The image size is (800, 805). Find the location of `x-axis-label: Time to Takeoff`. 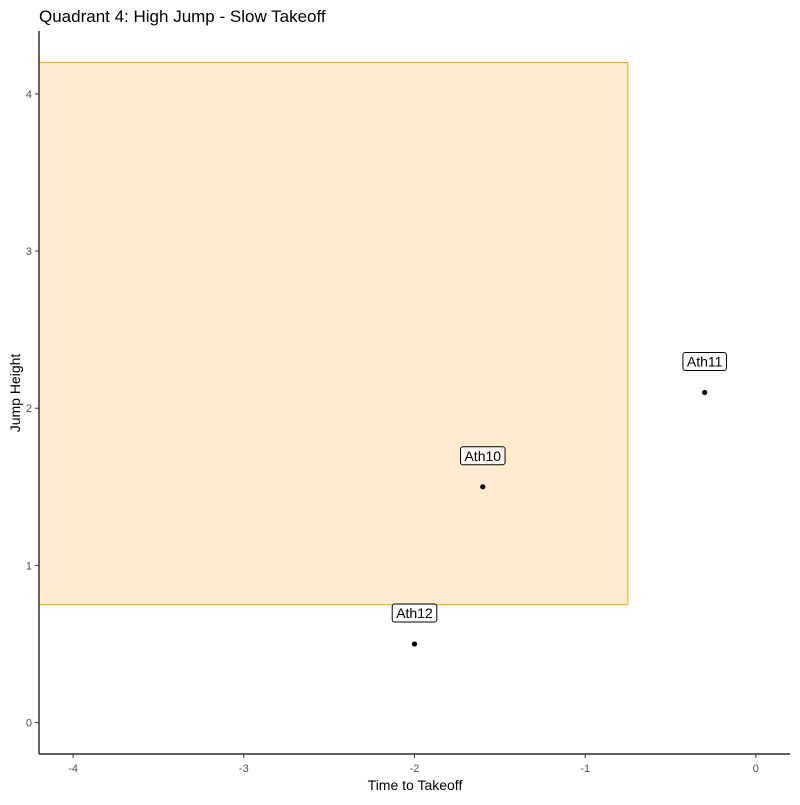

x-axis-label: Time to Takeoff is located at coordinates (415, 785).